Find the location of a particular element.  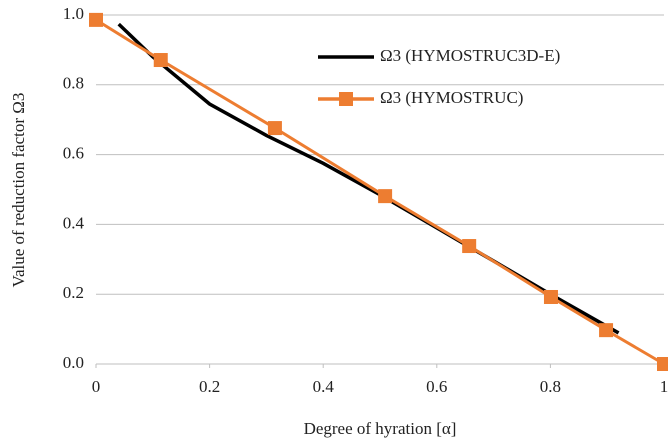

x-tick-label: 0.4 is located at coordinates (324, 386).